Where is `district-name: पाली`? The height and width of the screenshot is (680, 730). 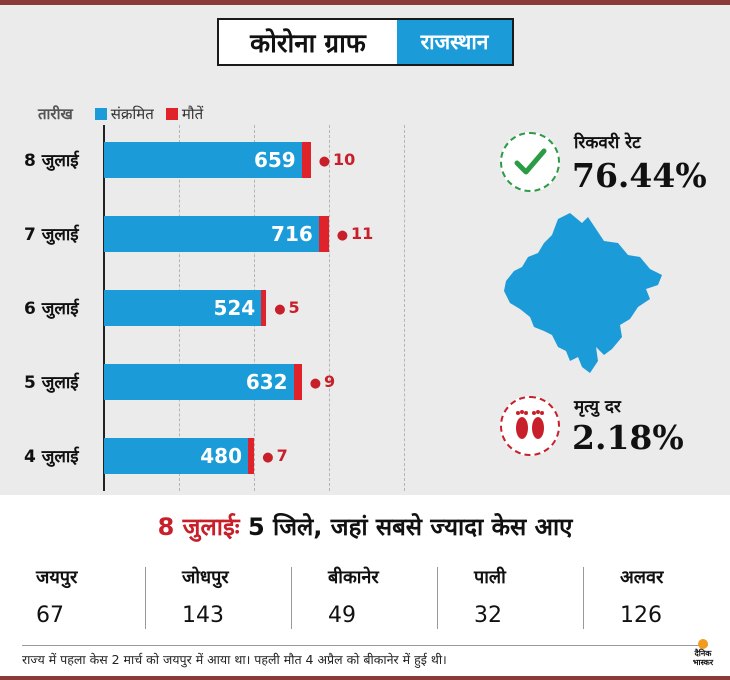
district-name: पाली is located at coordinates (490, 577).